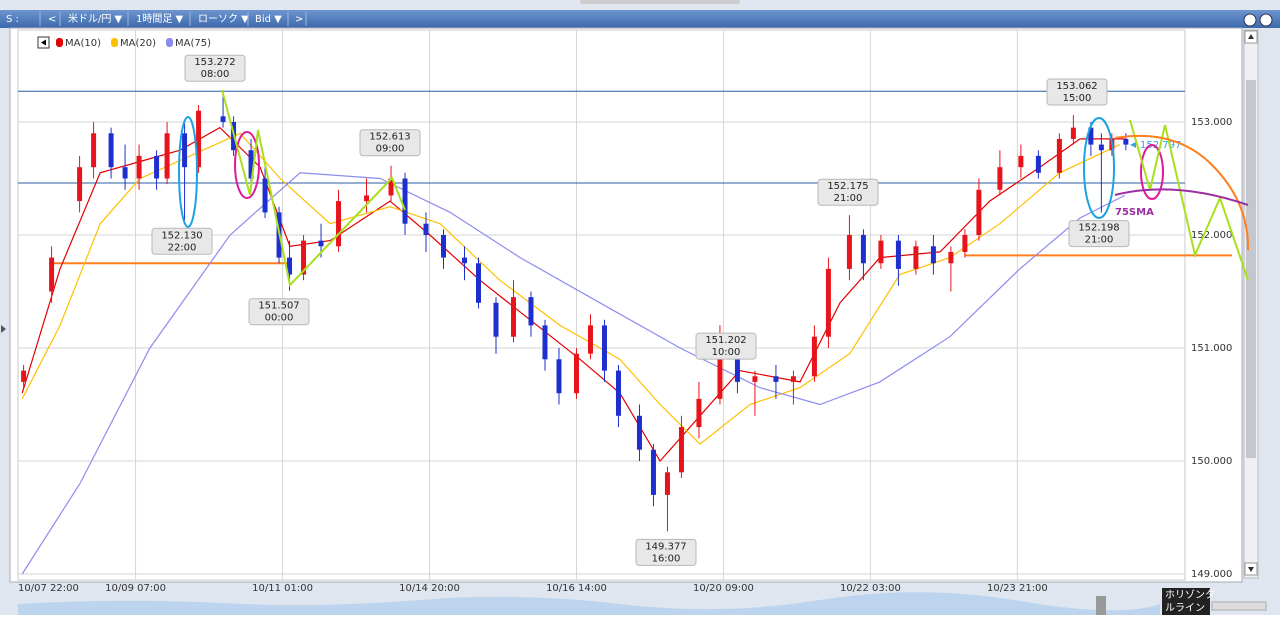 This screenshot has height=619, width=1280. I want to click on button-text: ホリゾンタ, so click(1190, 595).